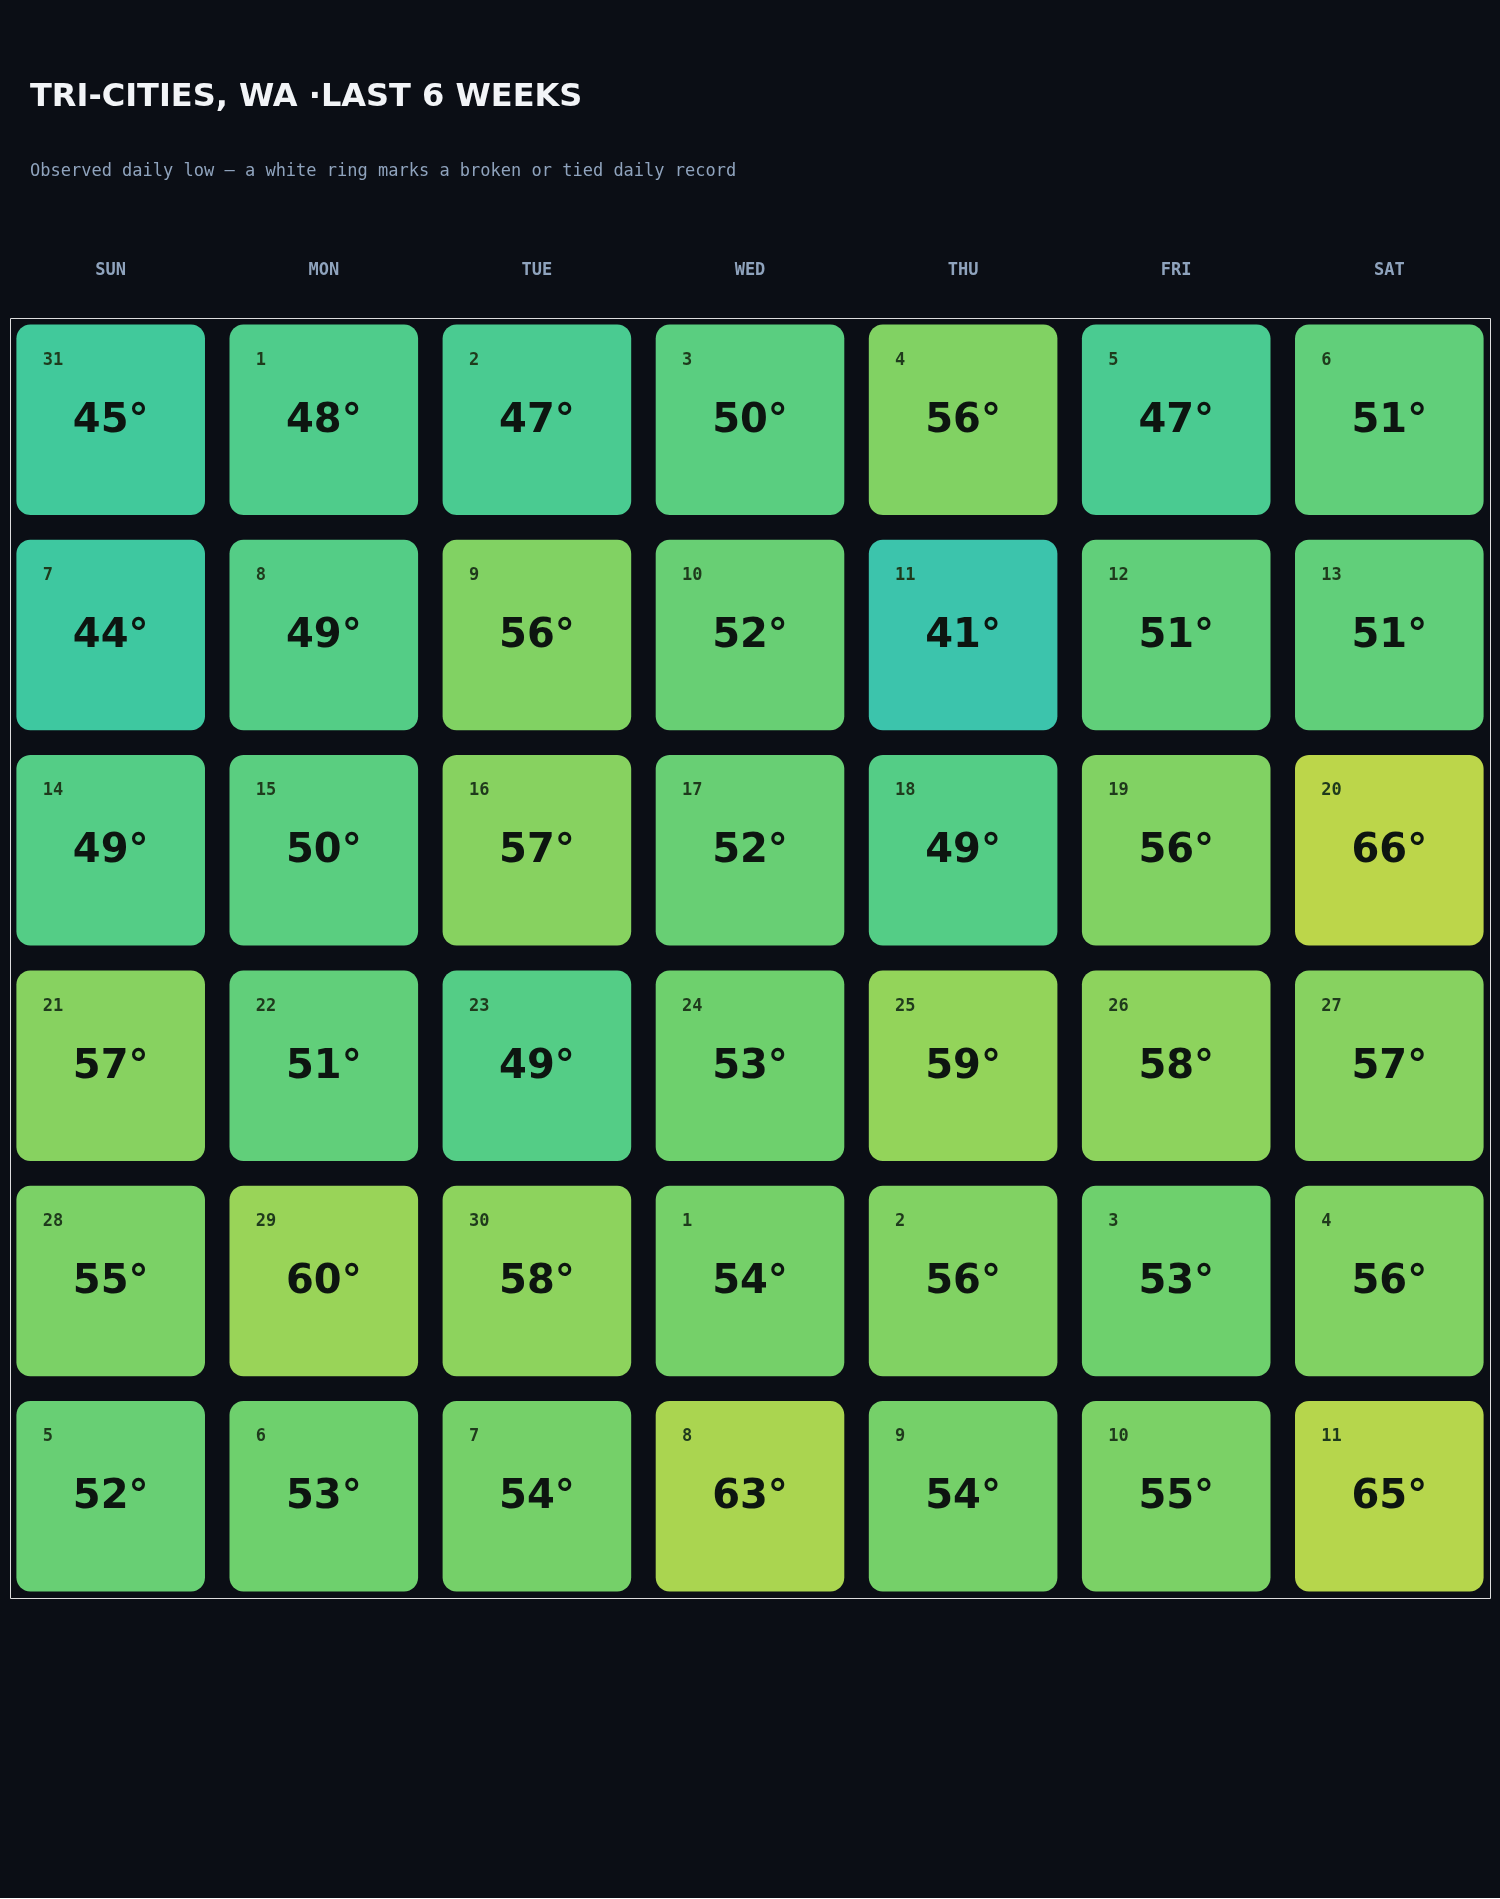 The width and height of the screenshot is (1500, 1899). What do you see at coordinates (1389, 848) in the screenshot?
I see `data-label: 66°` at bounding box center [1389, 848].